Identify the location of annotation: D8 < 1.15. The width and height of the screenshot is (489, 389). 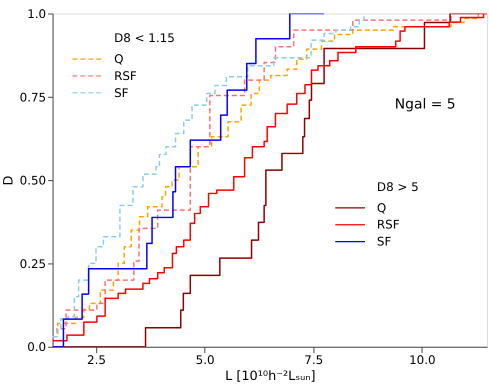
(144, 38).